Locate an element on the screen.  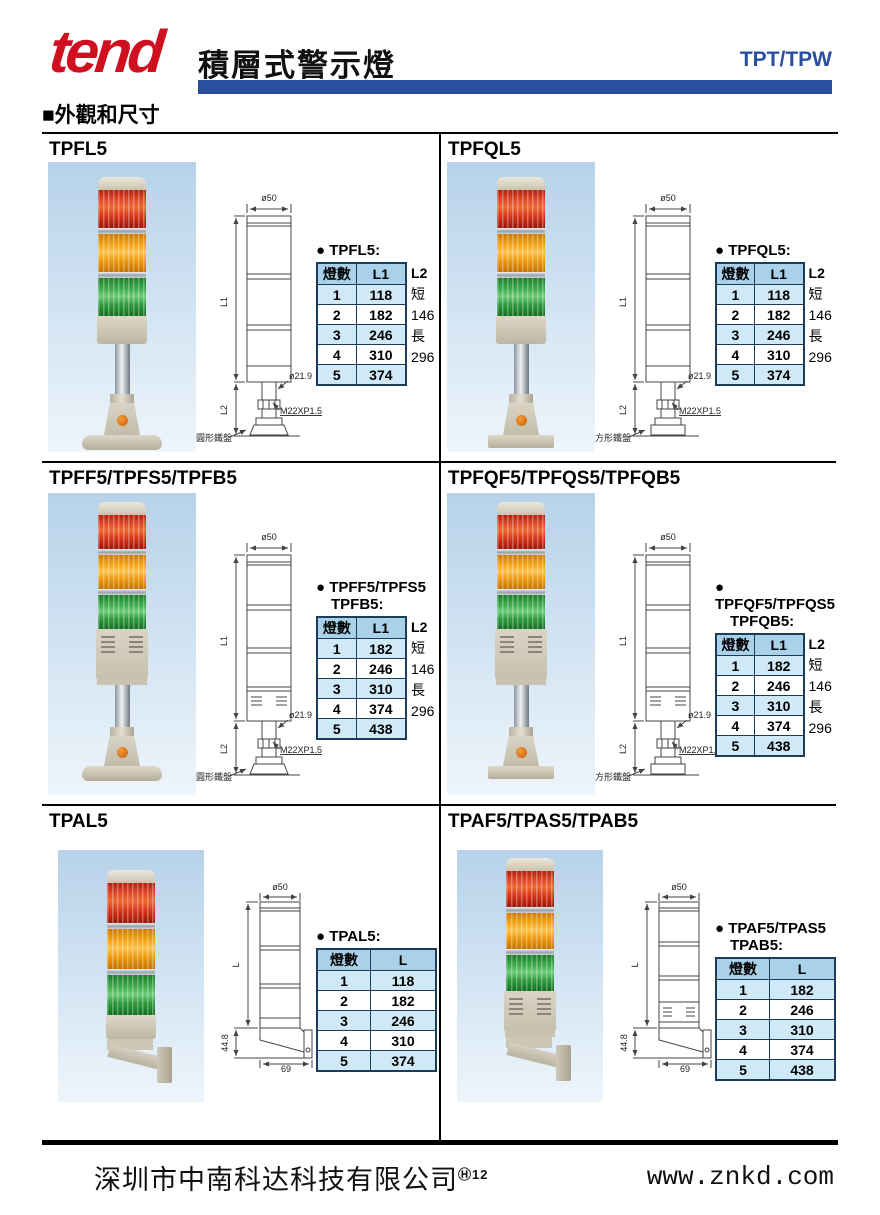
panel-tpfqf5: TPFQF5/TPFQS5/TPFQB5 is located at coordinates (637, 634).